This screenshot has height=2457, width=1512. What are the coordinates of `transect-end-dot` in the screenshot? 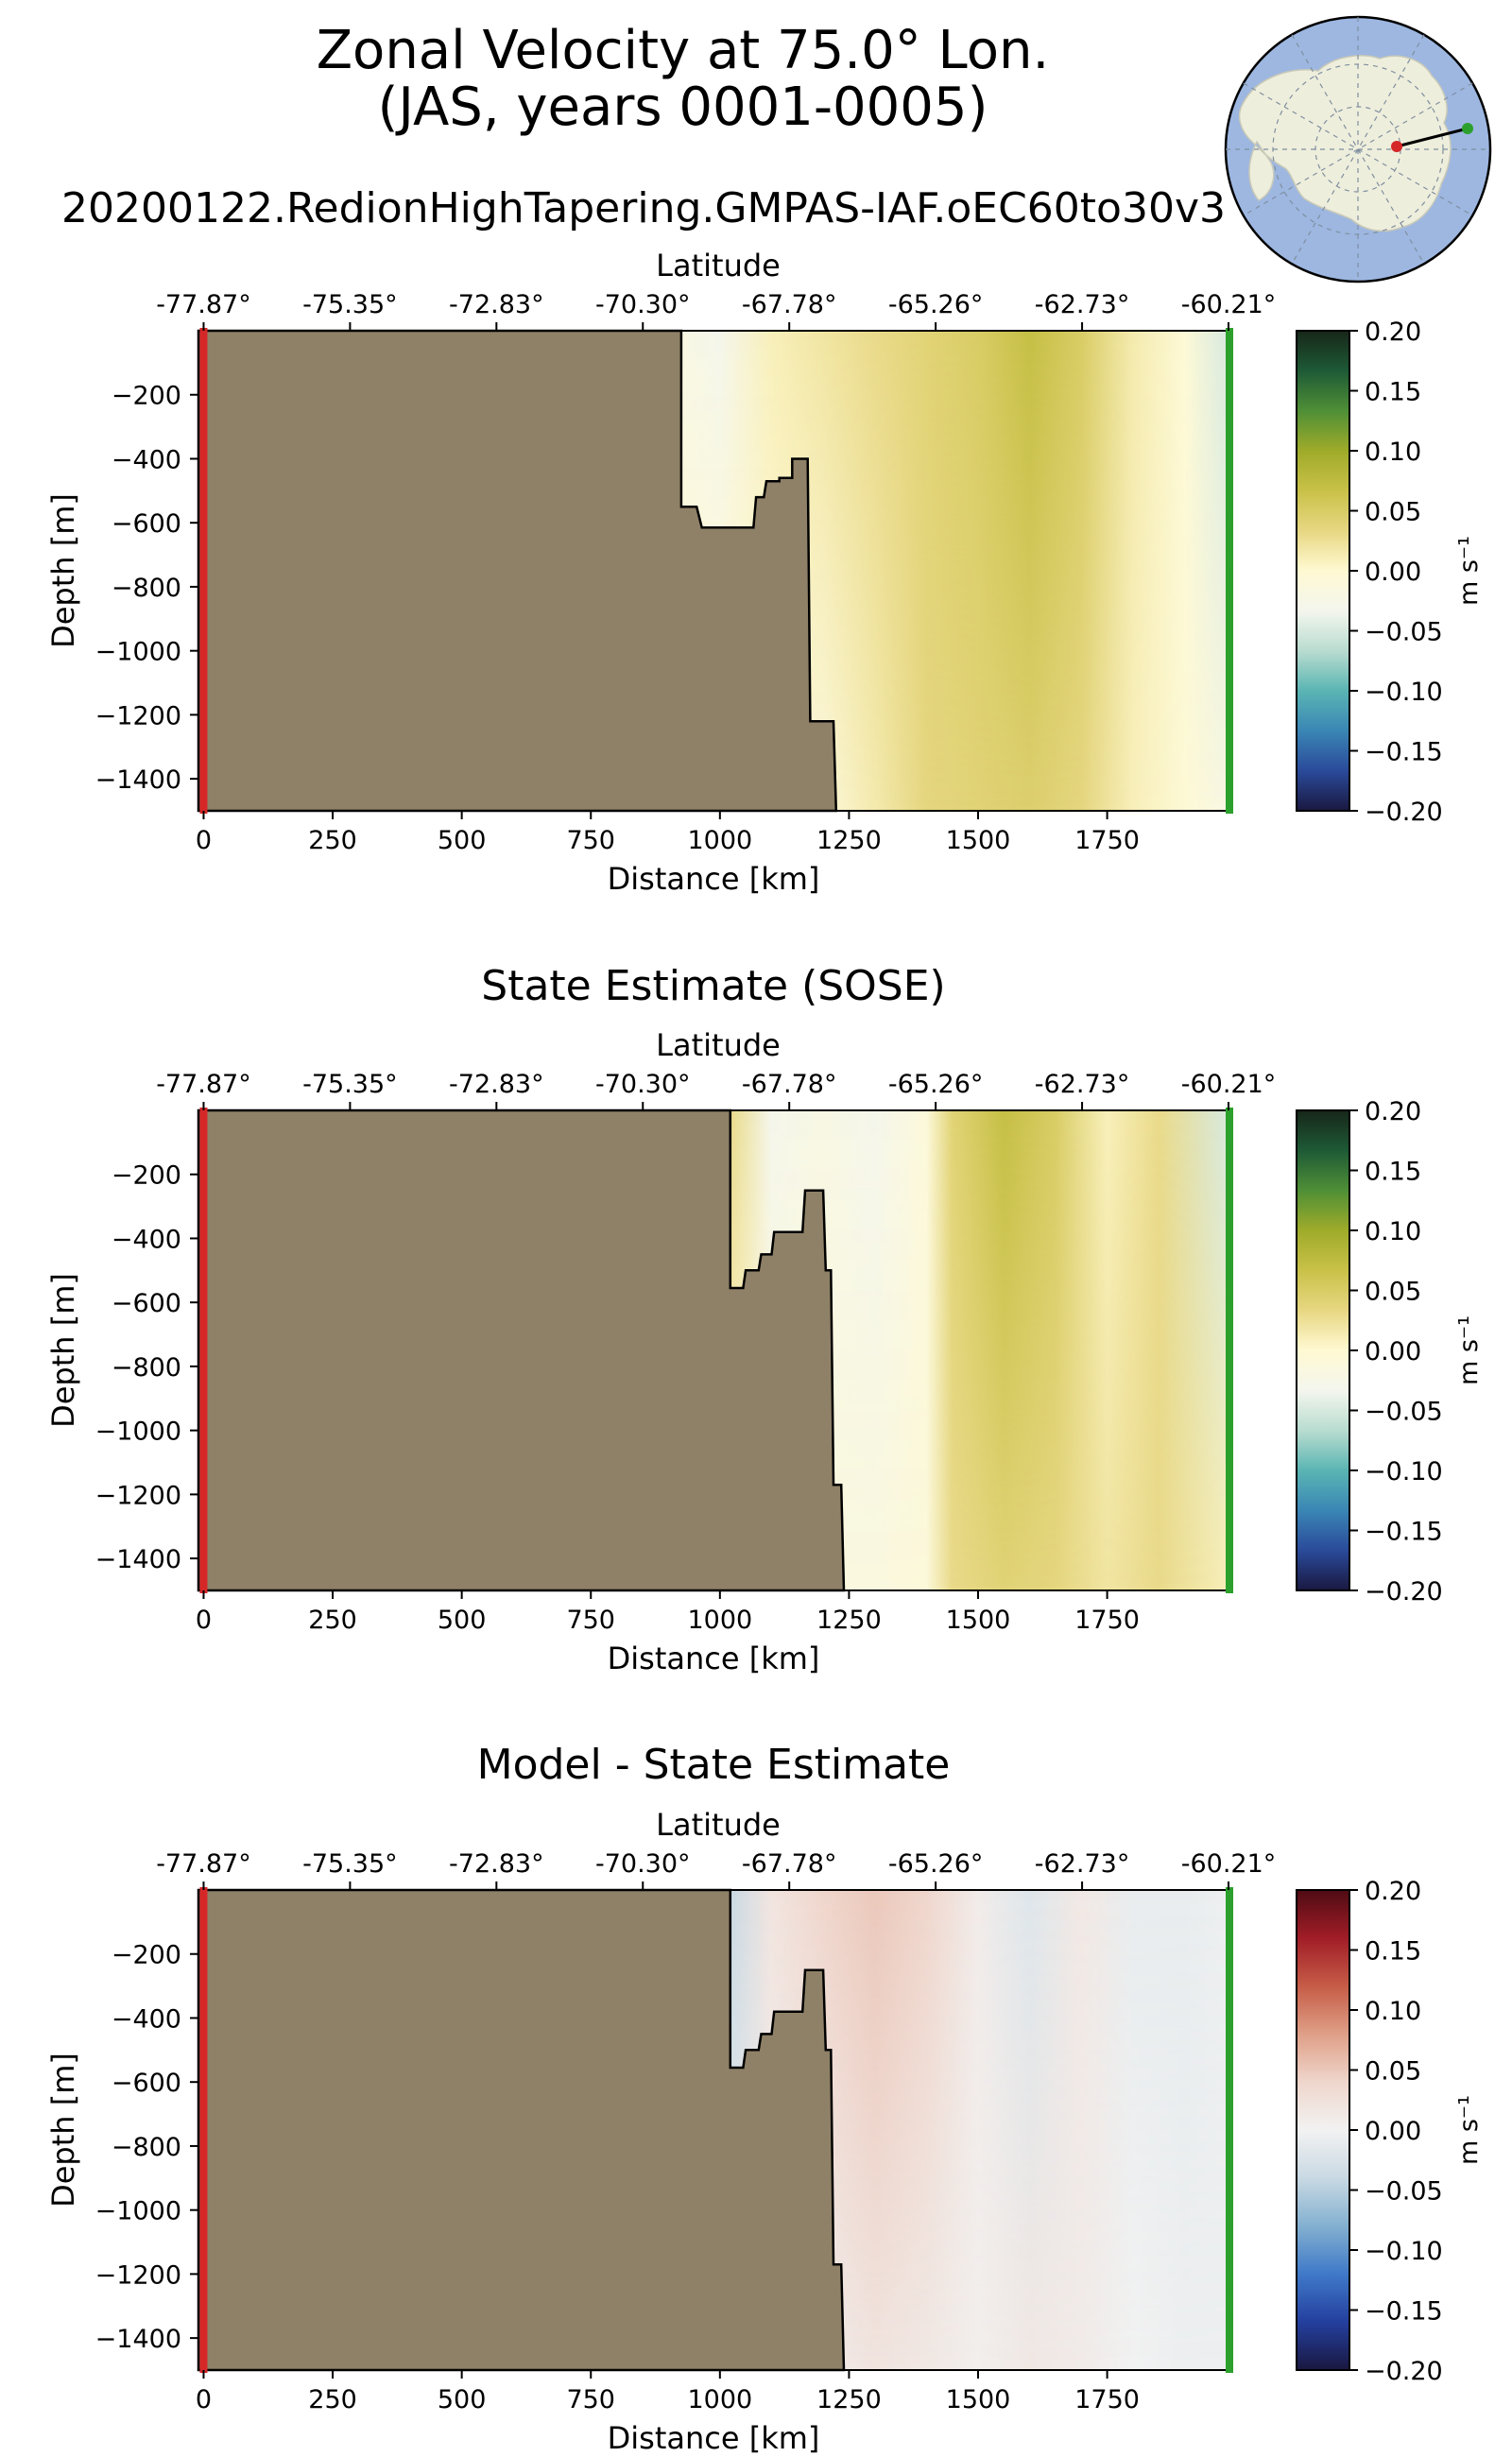 It's located at (1467, 128).